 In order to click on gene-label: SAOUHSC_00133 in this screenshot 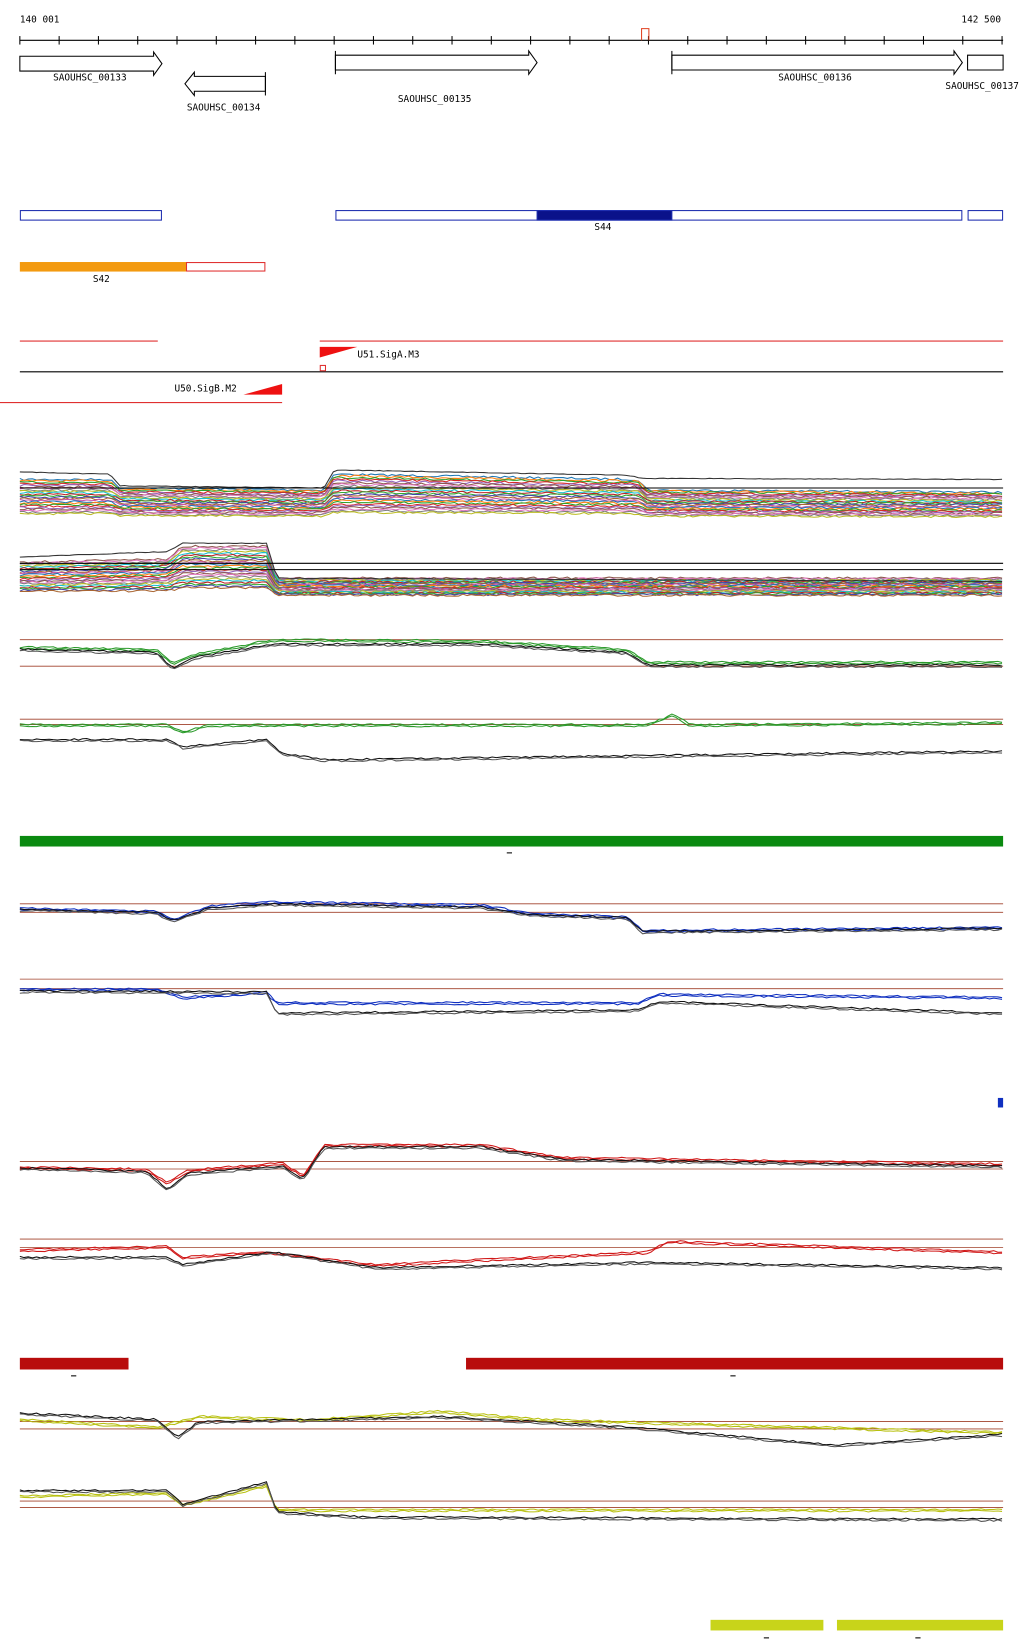, I will do `click(90, 78)`.